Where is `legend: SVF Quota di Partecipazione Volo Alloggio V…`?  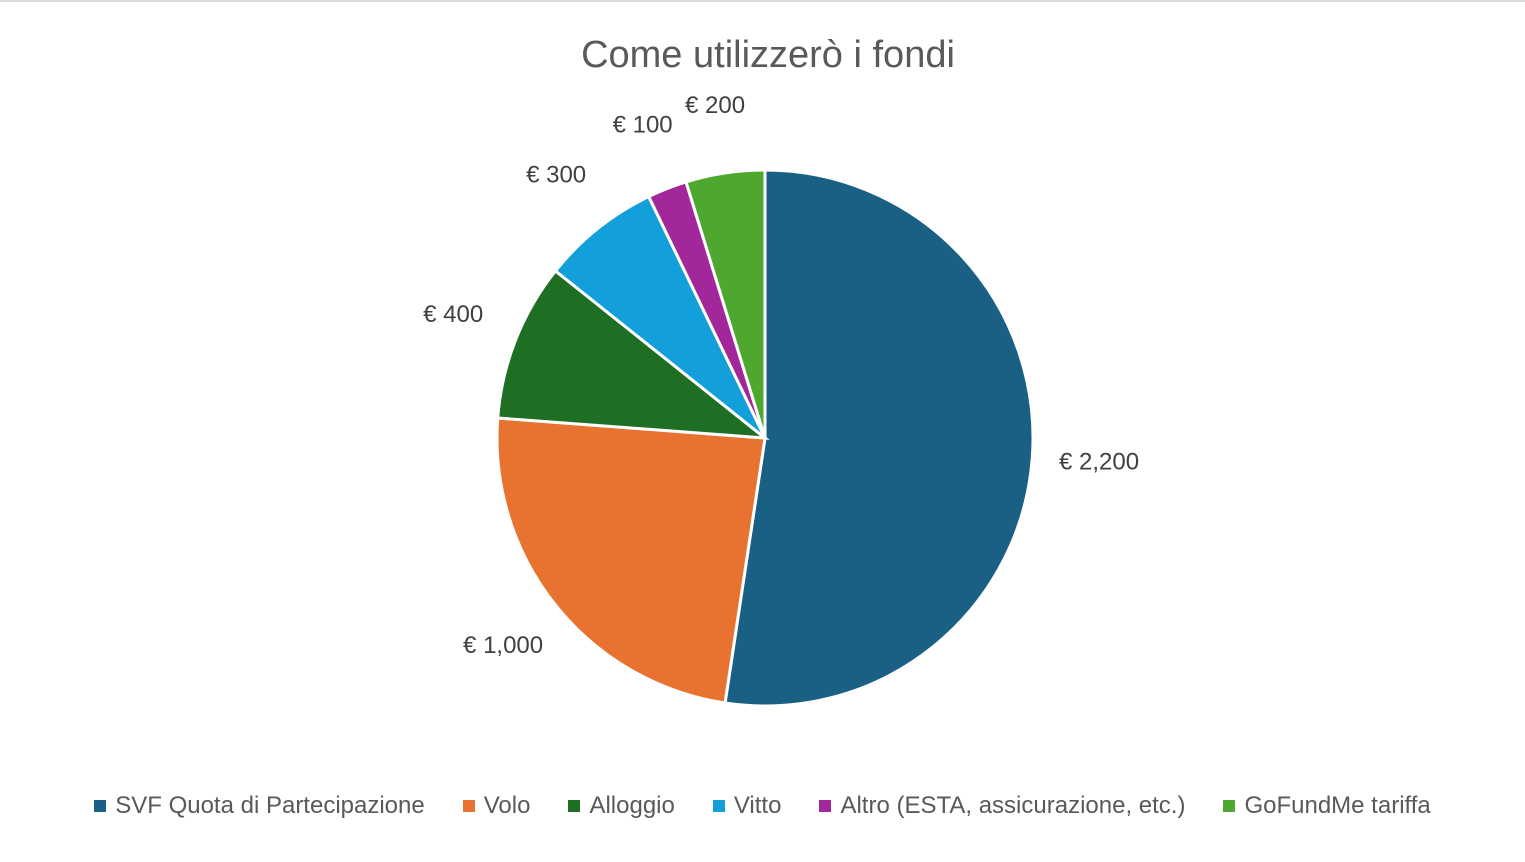
legend: SVF Quota di Partecipazione Volo Alloggio V… is located at coordinates (762, 806).